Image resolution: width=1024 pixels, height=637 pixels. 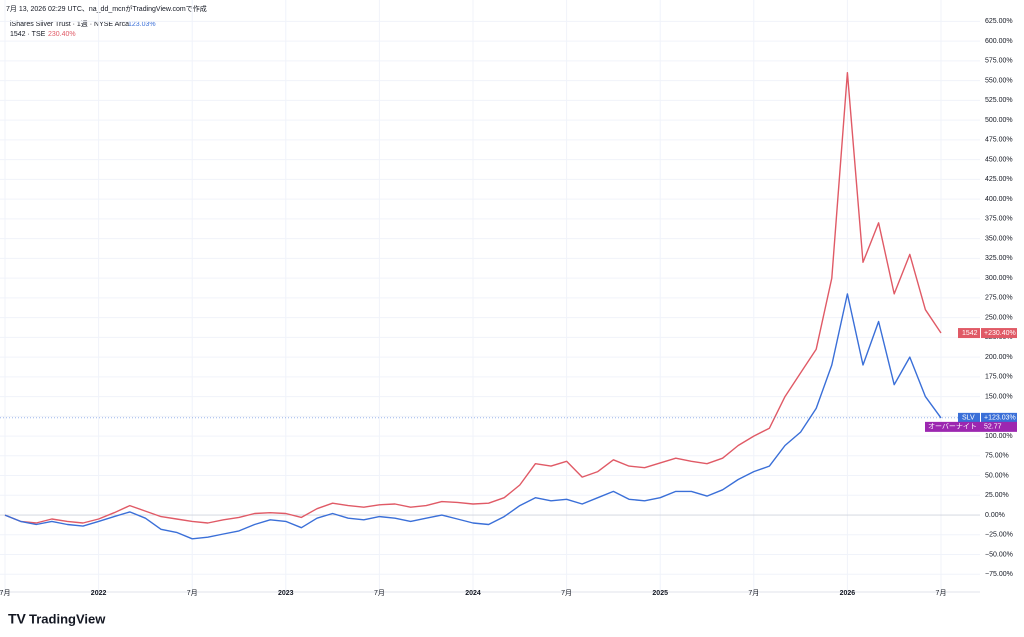 What do you see at coordinates (997, 456) in the screenshot?
I see `y-tick-label: 75.00%` at bounding box center [997, 456].